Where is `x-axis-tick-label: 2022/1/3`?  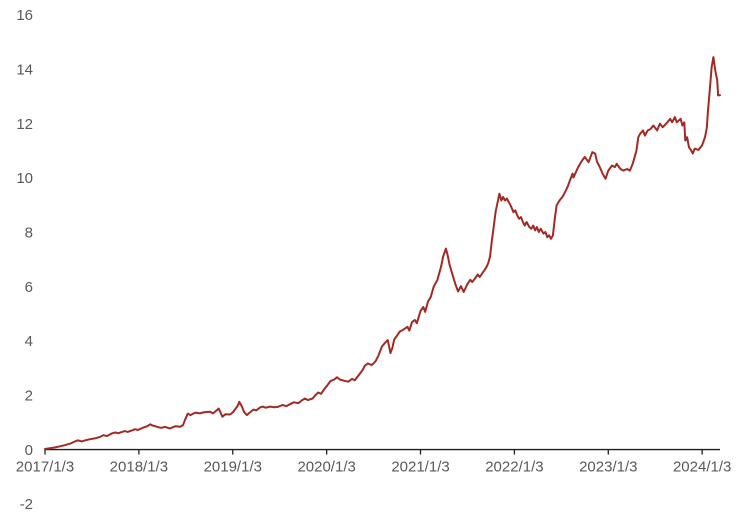
x-axis-tick-label: 2022/1/3 is located at coordinates (514, 467).